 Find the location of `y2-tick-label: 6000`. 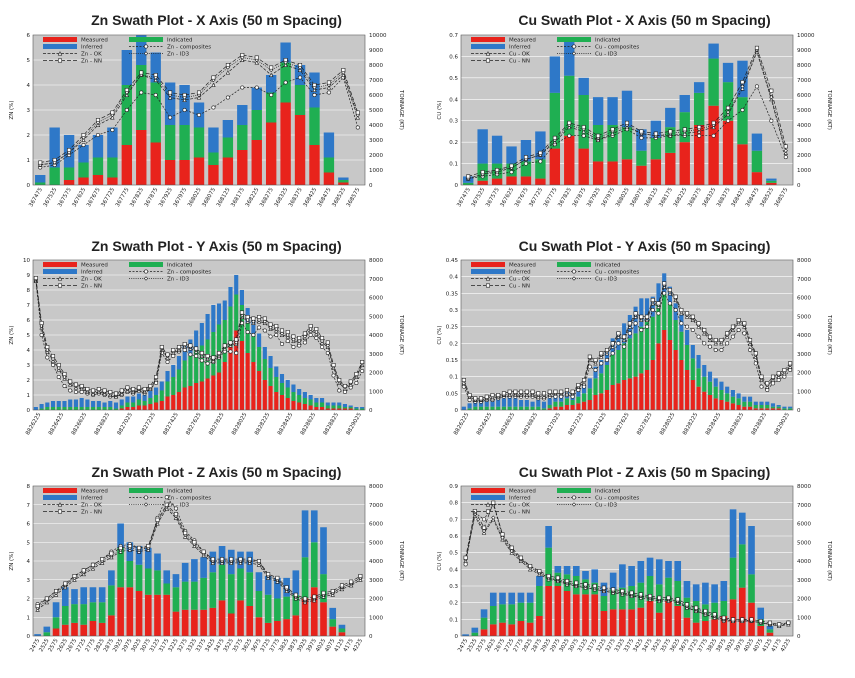

y2-tick-label: 6000 is located at coordinates (804, 96).